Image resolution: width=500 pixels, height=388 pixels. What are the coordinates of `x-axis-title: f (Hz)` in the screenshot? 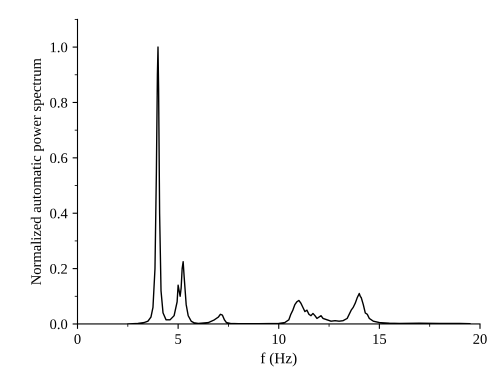 It's located at (278, 359).